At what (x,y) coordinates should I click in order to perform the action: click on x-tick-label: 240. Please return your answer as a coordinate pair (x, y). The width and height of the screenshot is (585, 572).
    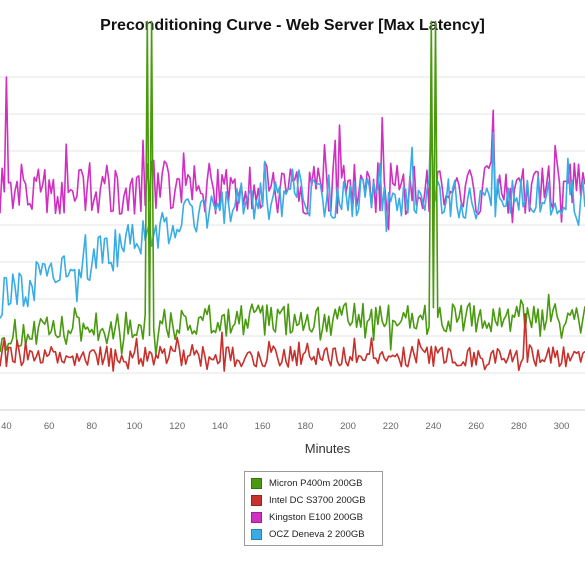
    Looking at the image, I should click on (433, 426).